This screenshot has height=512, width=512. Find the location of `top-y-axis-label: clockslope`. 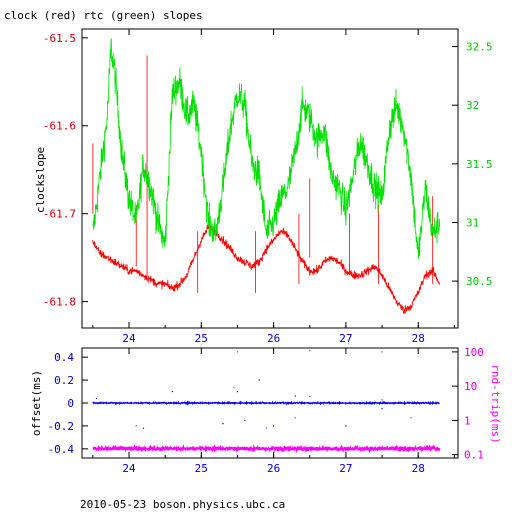

top-y-axis-label: clockslope is located at coordinates (40, 180).